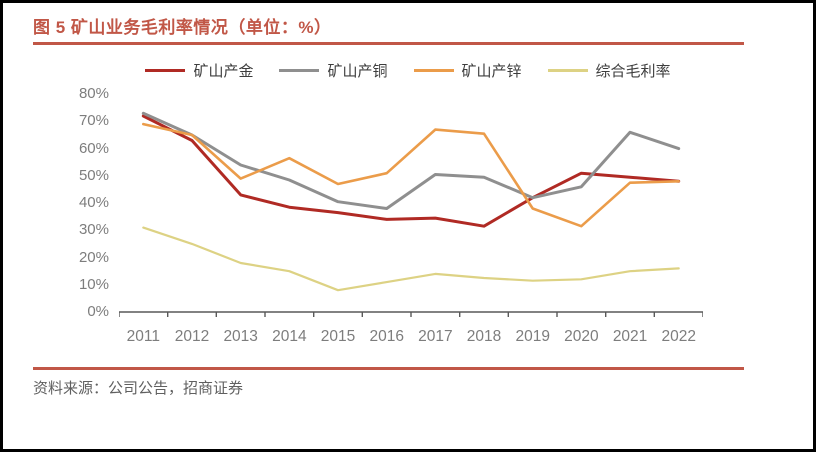 This screenshot has width=816, height=452. Describe the element at coordinates (98, 311) in the screenshot. I see `y-tick-label: 0%` at that location.